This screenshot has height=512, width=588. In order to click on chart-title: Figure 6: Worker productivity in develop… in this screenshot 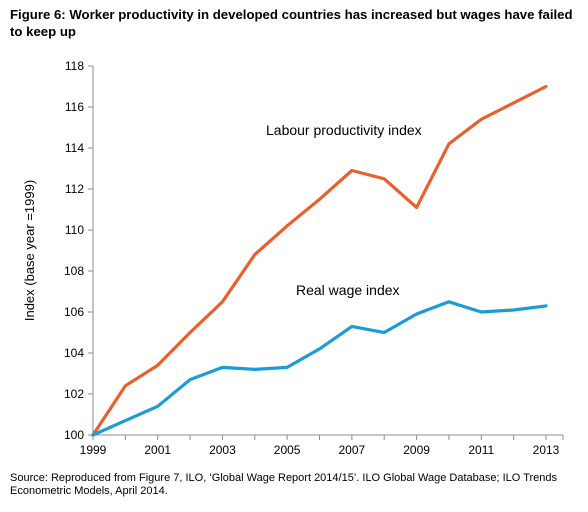, I will do `click(291, 23)`.